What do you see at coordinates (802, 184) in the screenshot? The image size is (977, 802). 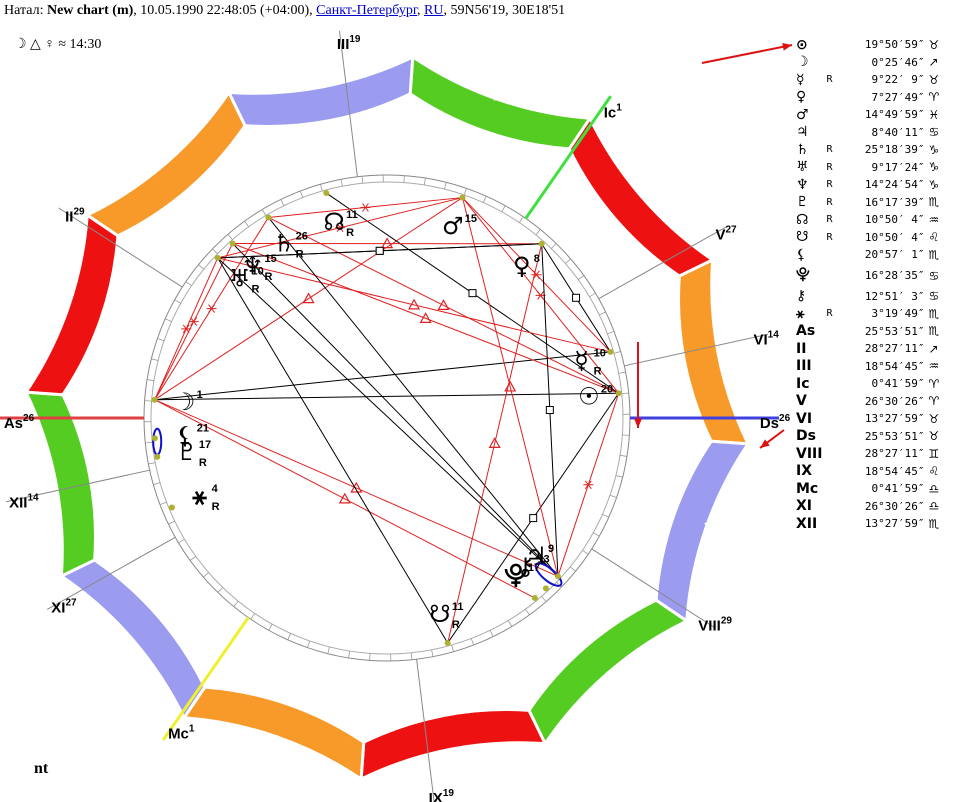 I see `point-symbol: ♆` at bounding box center [802, 184].